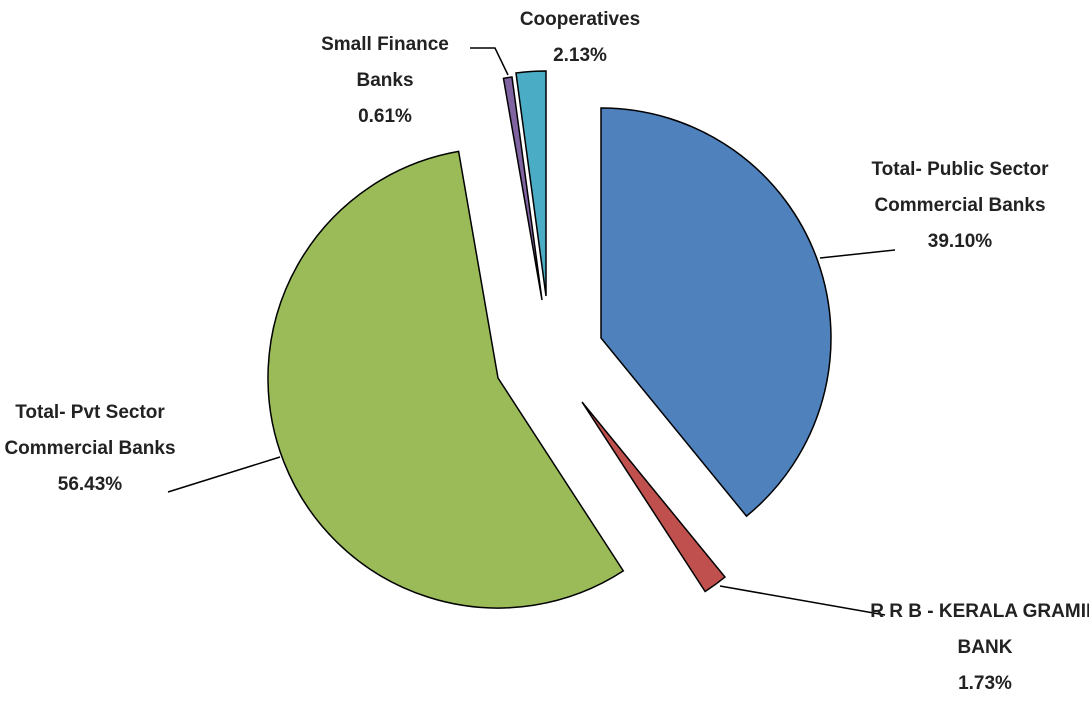  Describe the element at coordinates (979, 629) in the screenshot. I see `category-label: R R B - KERALA GRAMIN BANK` at that location.